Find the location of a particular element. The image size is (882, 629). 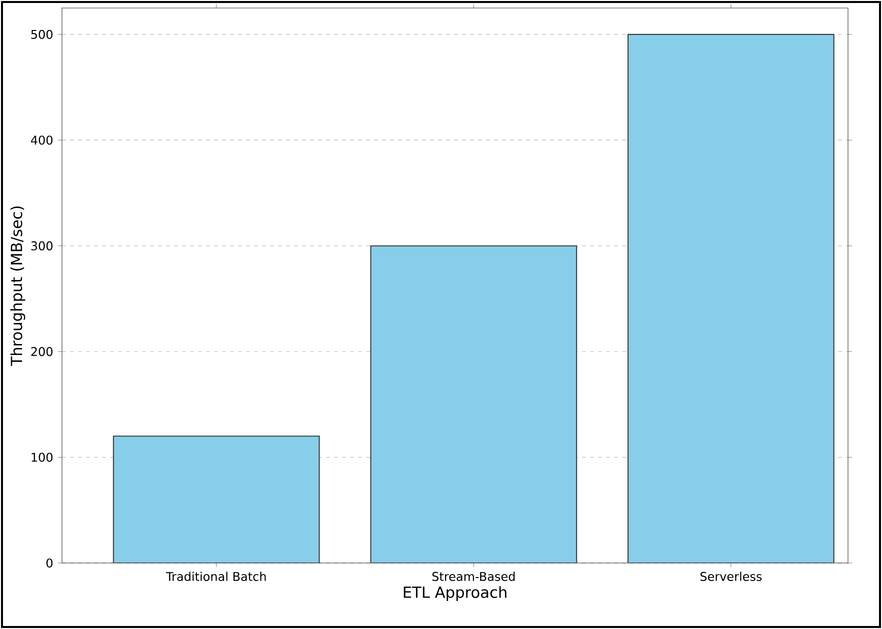

y-tick-label: 0 is located at coordinates (49, 563).